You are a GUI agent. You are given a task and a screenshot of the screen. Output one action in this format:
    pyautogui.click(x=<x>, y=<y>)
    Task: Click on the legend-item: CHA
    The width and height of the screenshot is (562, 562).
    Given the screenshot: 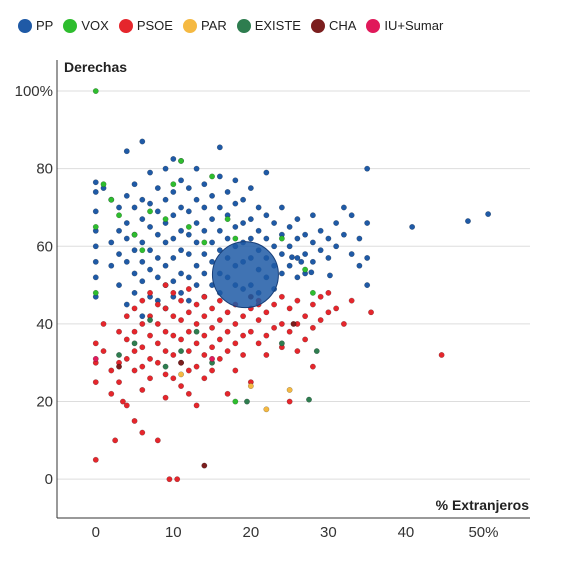 What is the action you would take?
    pyautogui.click(x=333, y=25)
    